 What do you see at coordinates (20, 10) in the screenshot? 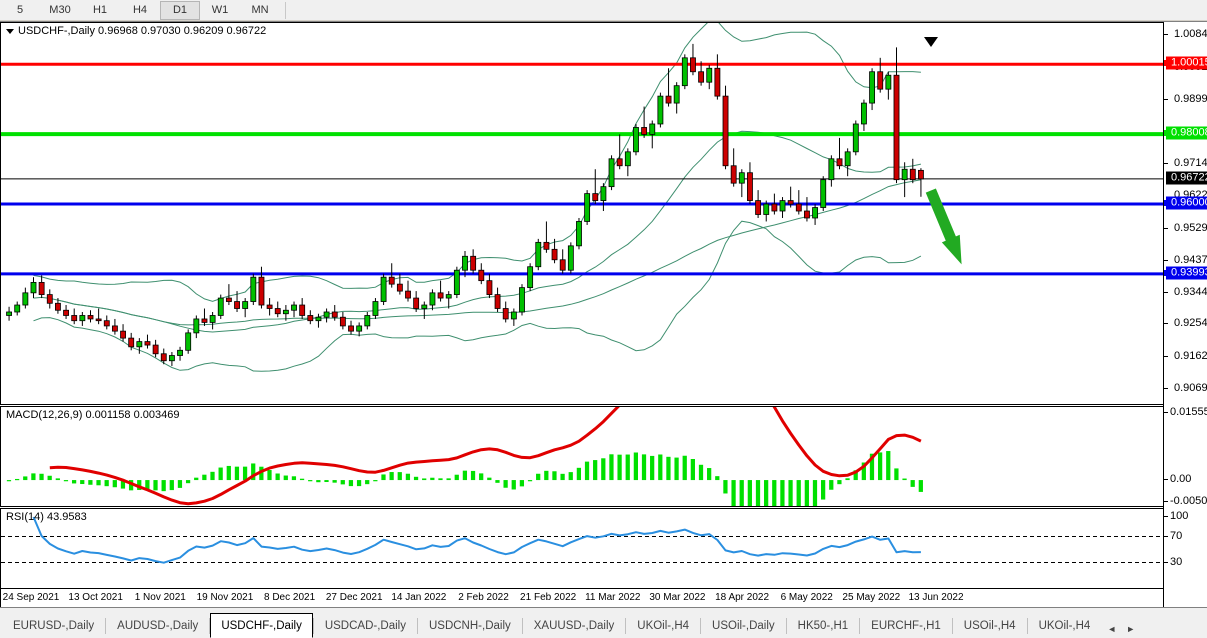
I see `timeframe-button-5: 5` at bounding box center [20, 10].